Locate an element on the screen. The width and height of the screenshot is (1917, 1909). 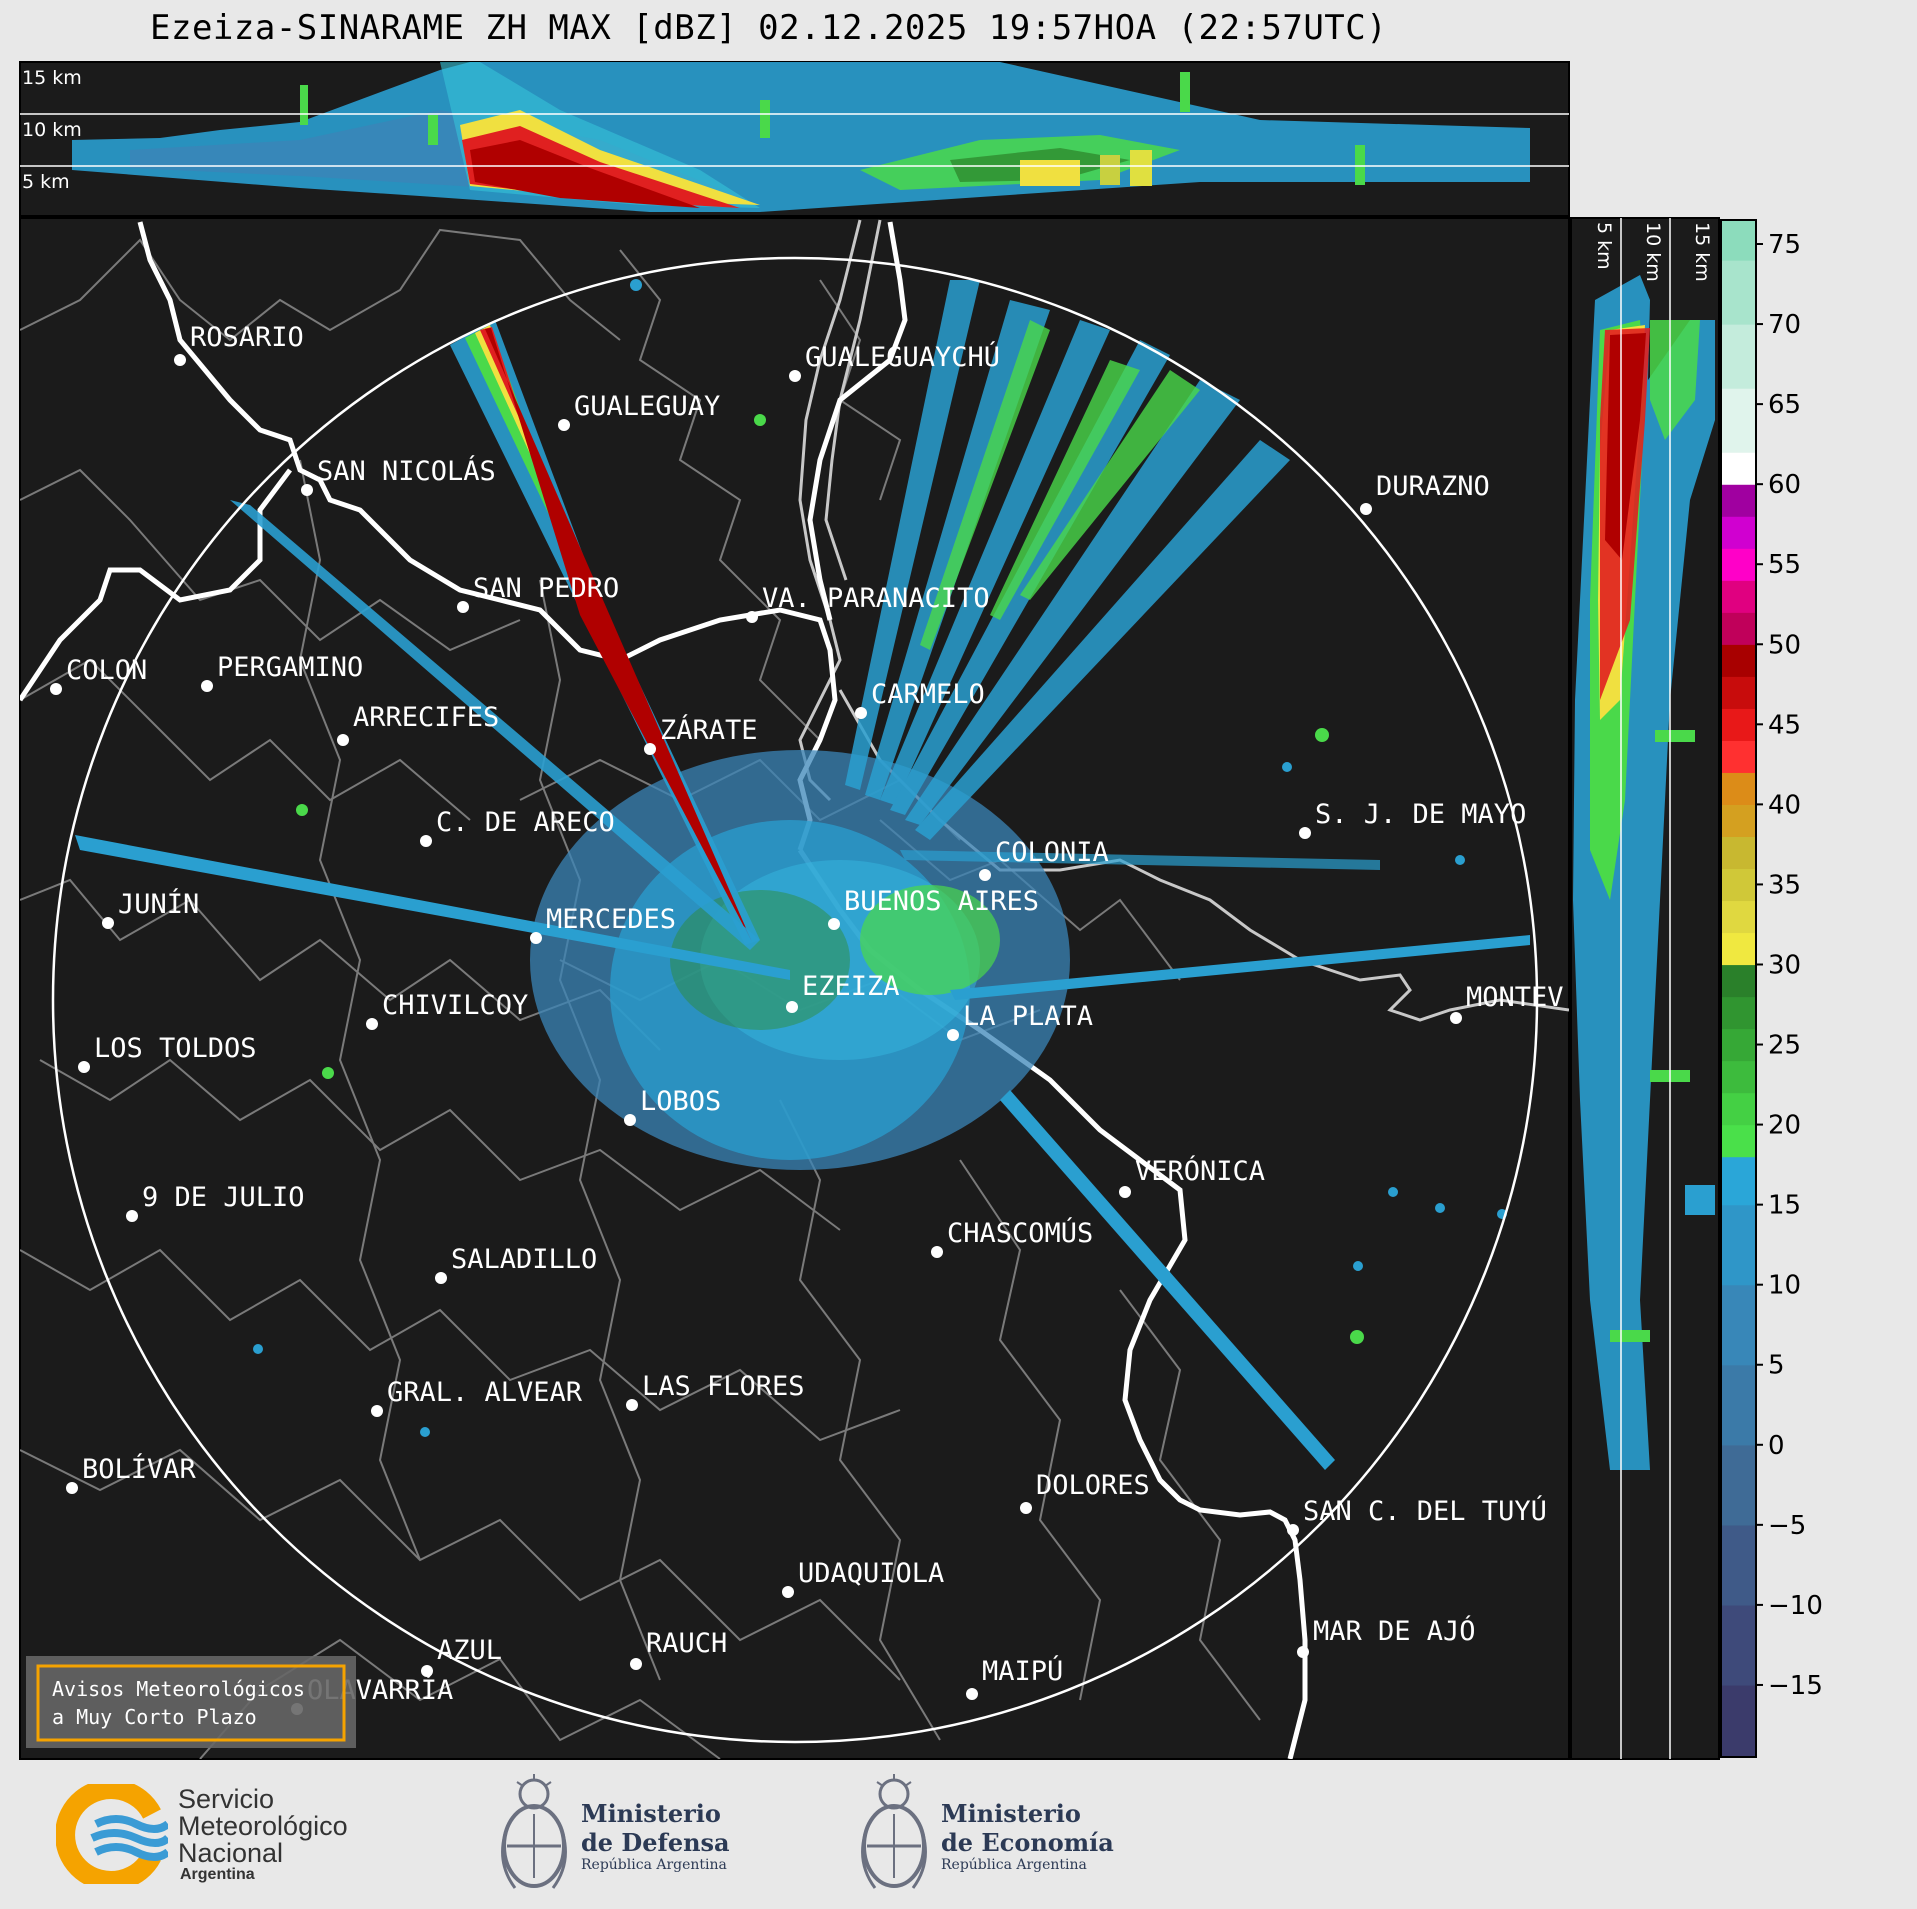
city-label: VERÓNICA is located at coordinates (1200, 1171).